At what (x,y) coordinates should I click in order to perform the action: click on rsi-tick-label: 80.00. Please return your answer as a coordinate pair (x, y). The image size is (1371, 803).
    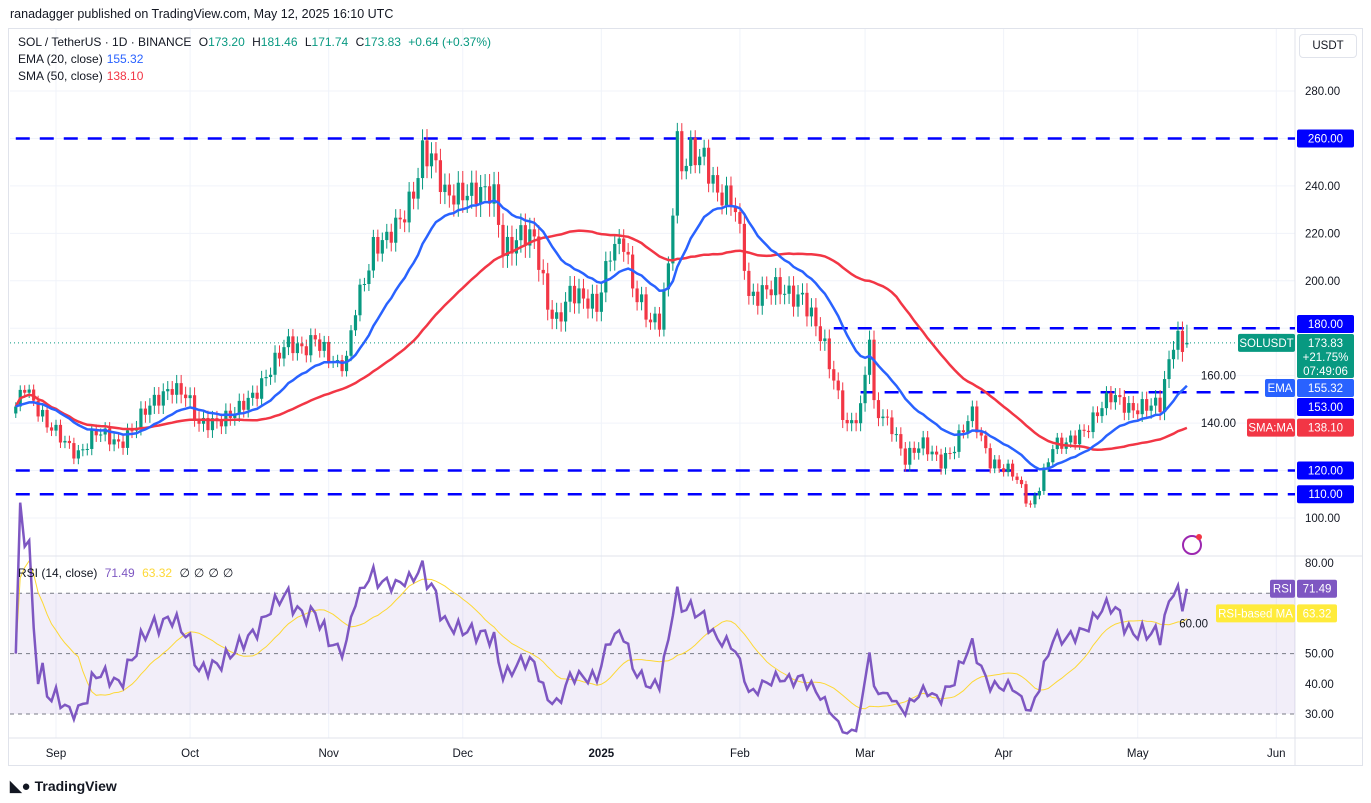
    Looking at the image, I should click on (1319, 564).